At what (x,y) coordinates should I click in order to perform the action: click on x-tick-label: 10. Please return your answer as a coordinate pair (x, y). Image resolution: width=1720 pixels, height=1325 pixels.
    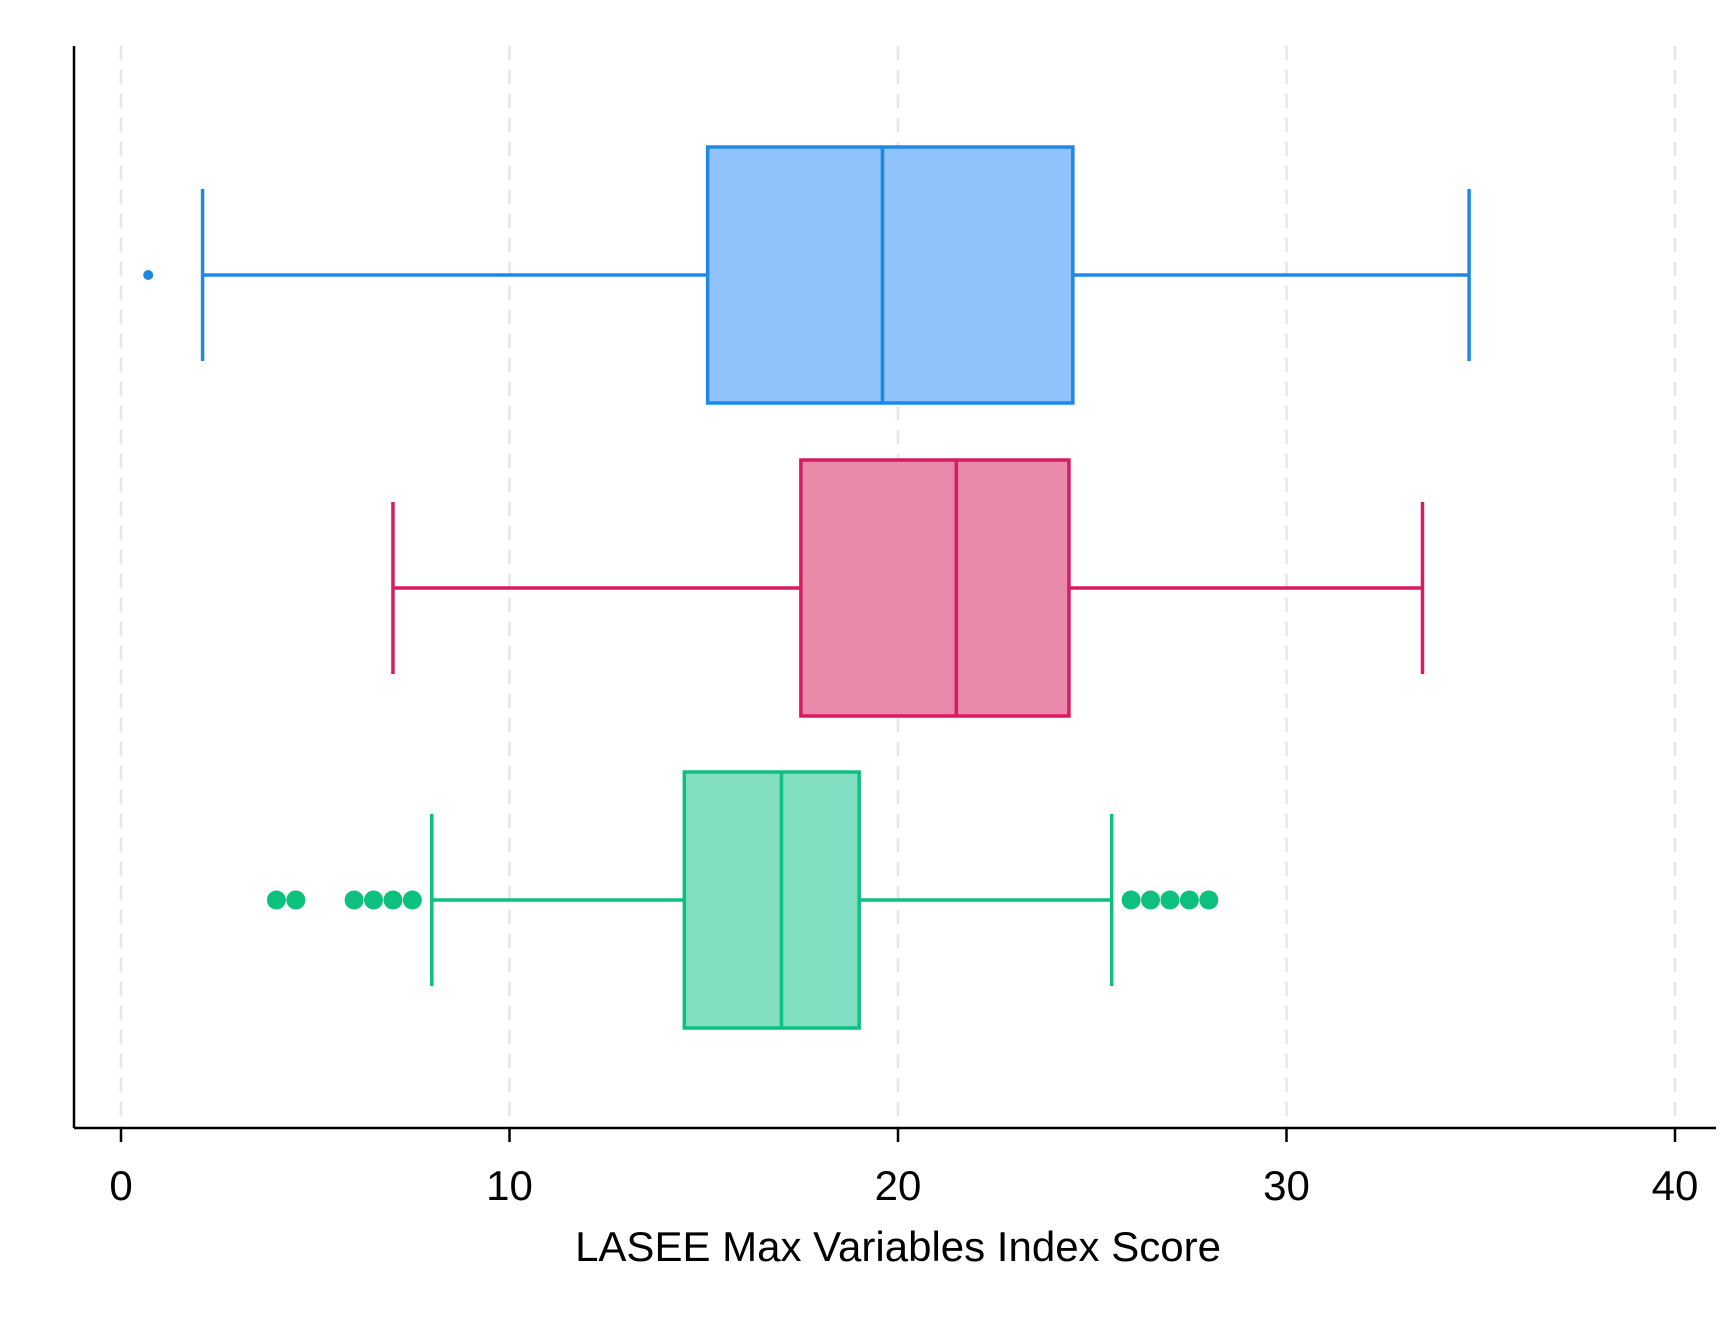
    Looking at the image, I should click on (509, 1185).